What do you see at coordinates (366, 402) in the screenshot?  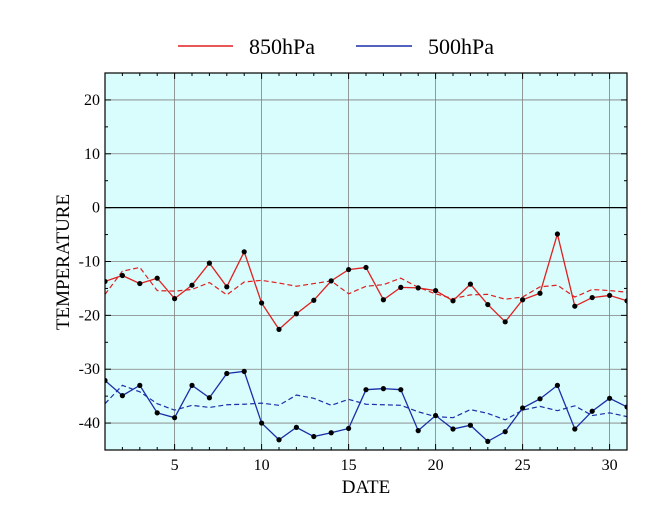 I see `climatology-line-500hpa` at bounding box center [366, 402].